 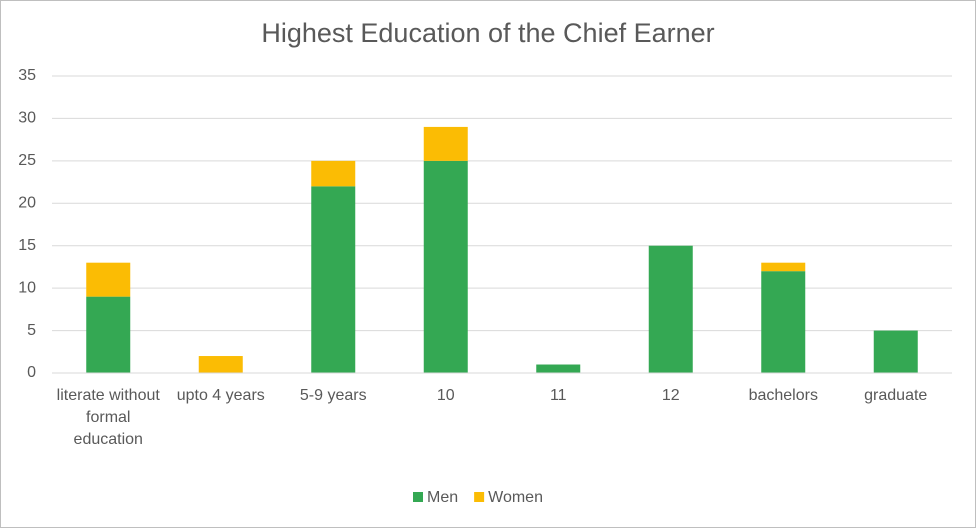 What do you see at coordinates (108, 417) in the screenshot?
I see `x-tick-label: literate without formal education` at bounding box center [108, 417].